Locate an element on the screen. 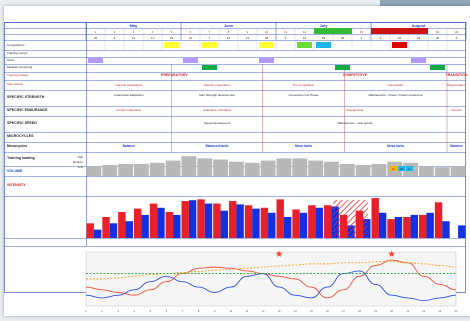  row-label: Training phases is located at coordinates (18, 75).